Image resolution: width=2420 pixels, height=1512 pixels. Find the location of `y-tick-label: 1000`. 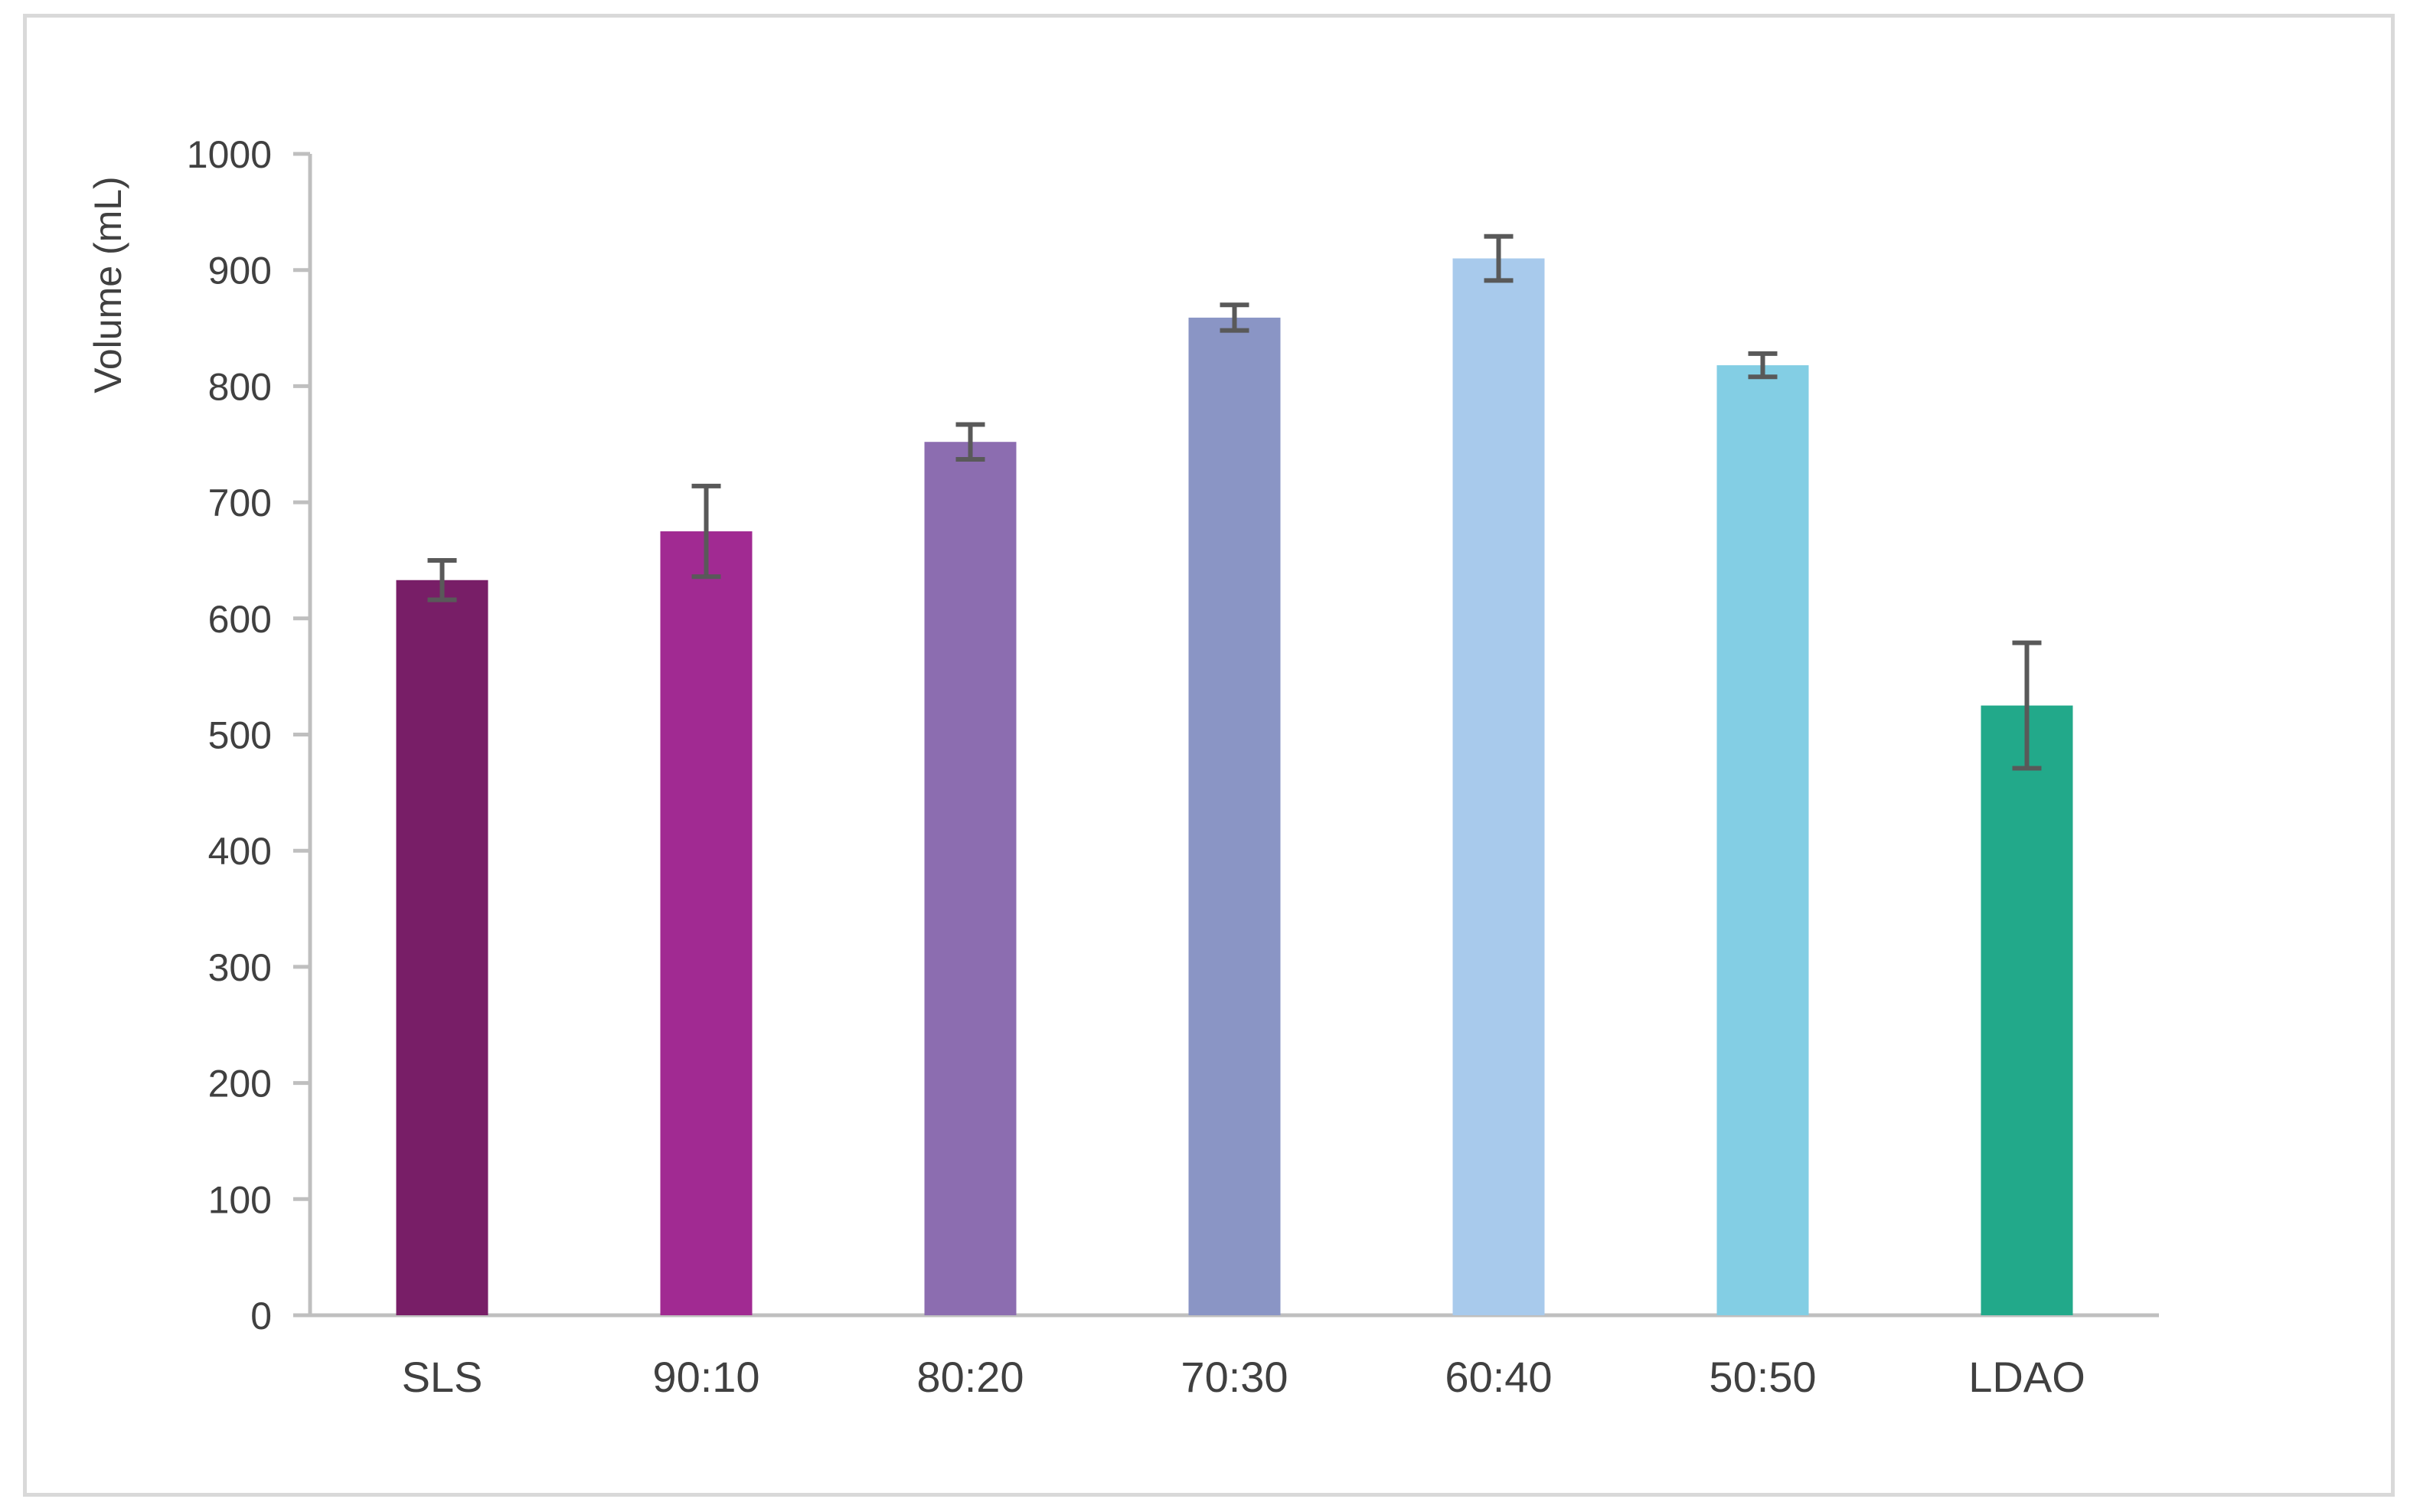

y-tick-label: 1000 is located at coordinates (229, 154).